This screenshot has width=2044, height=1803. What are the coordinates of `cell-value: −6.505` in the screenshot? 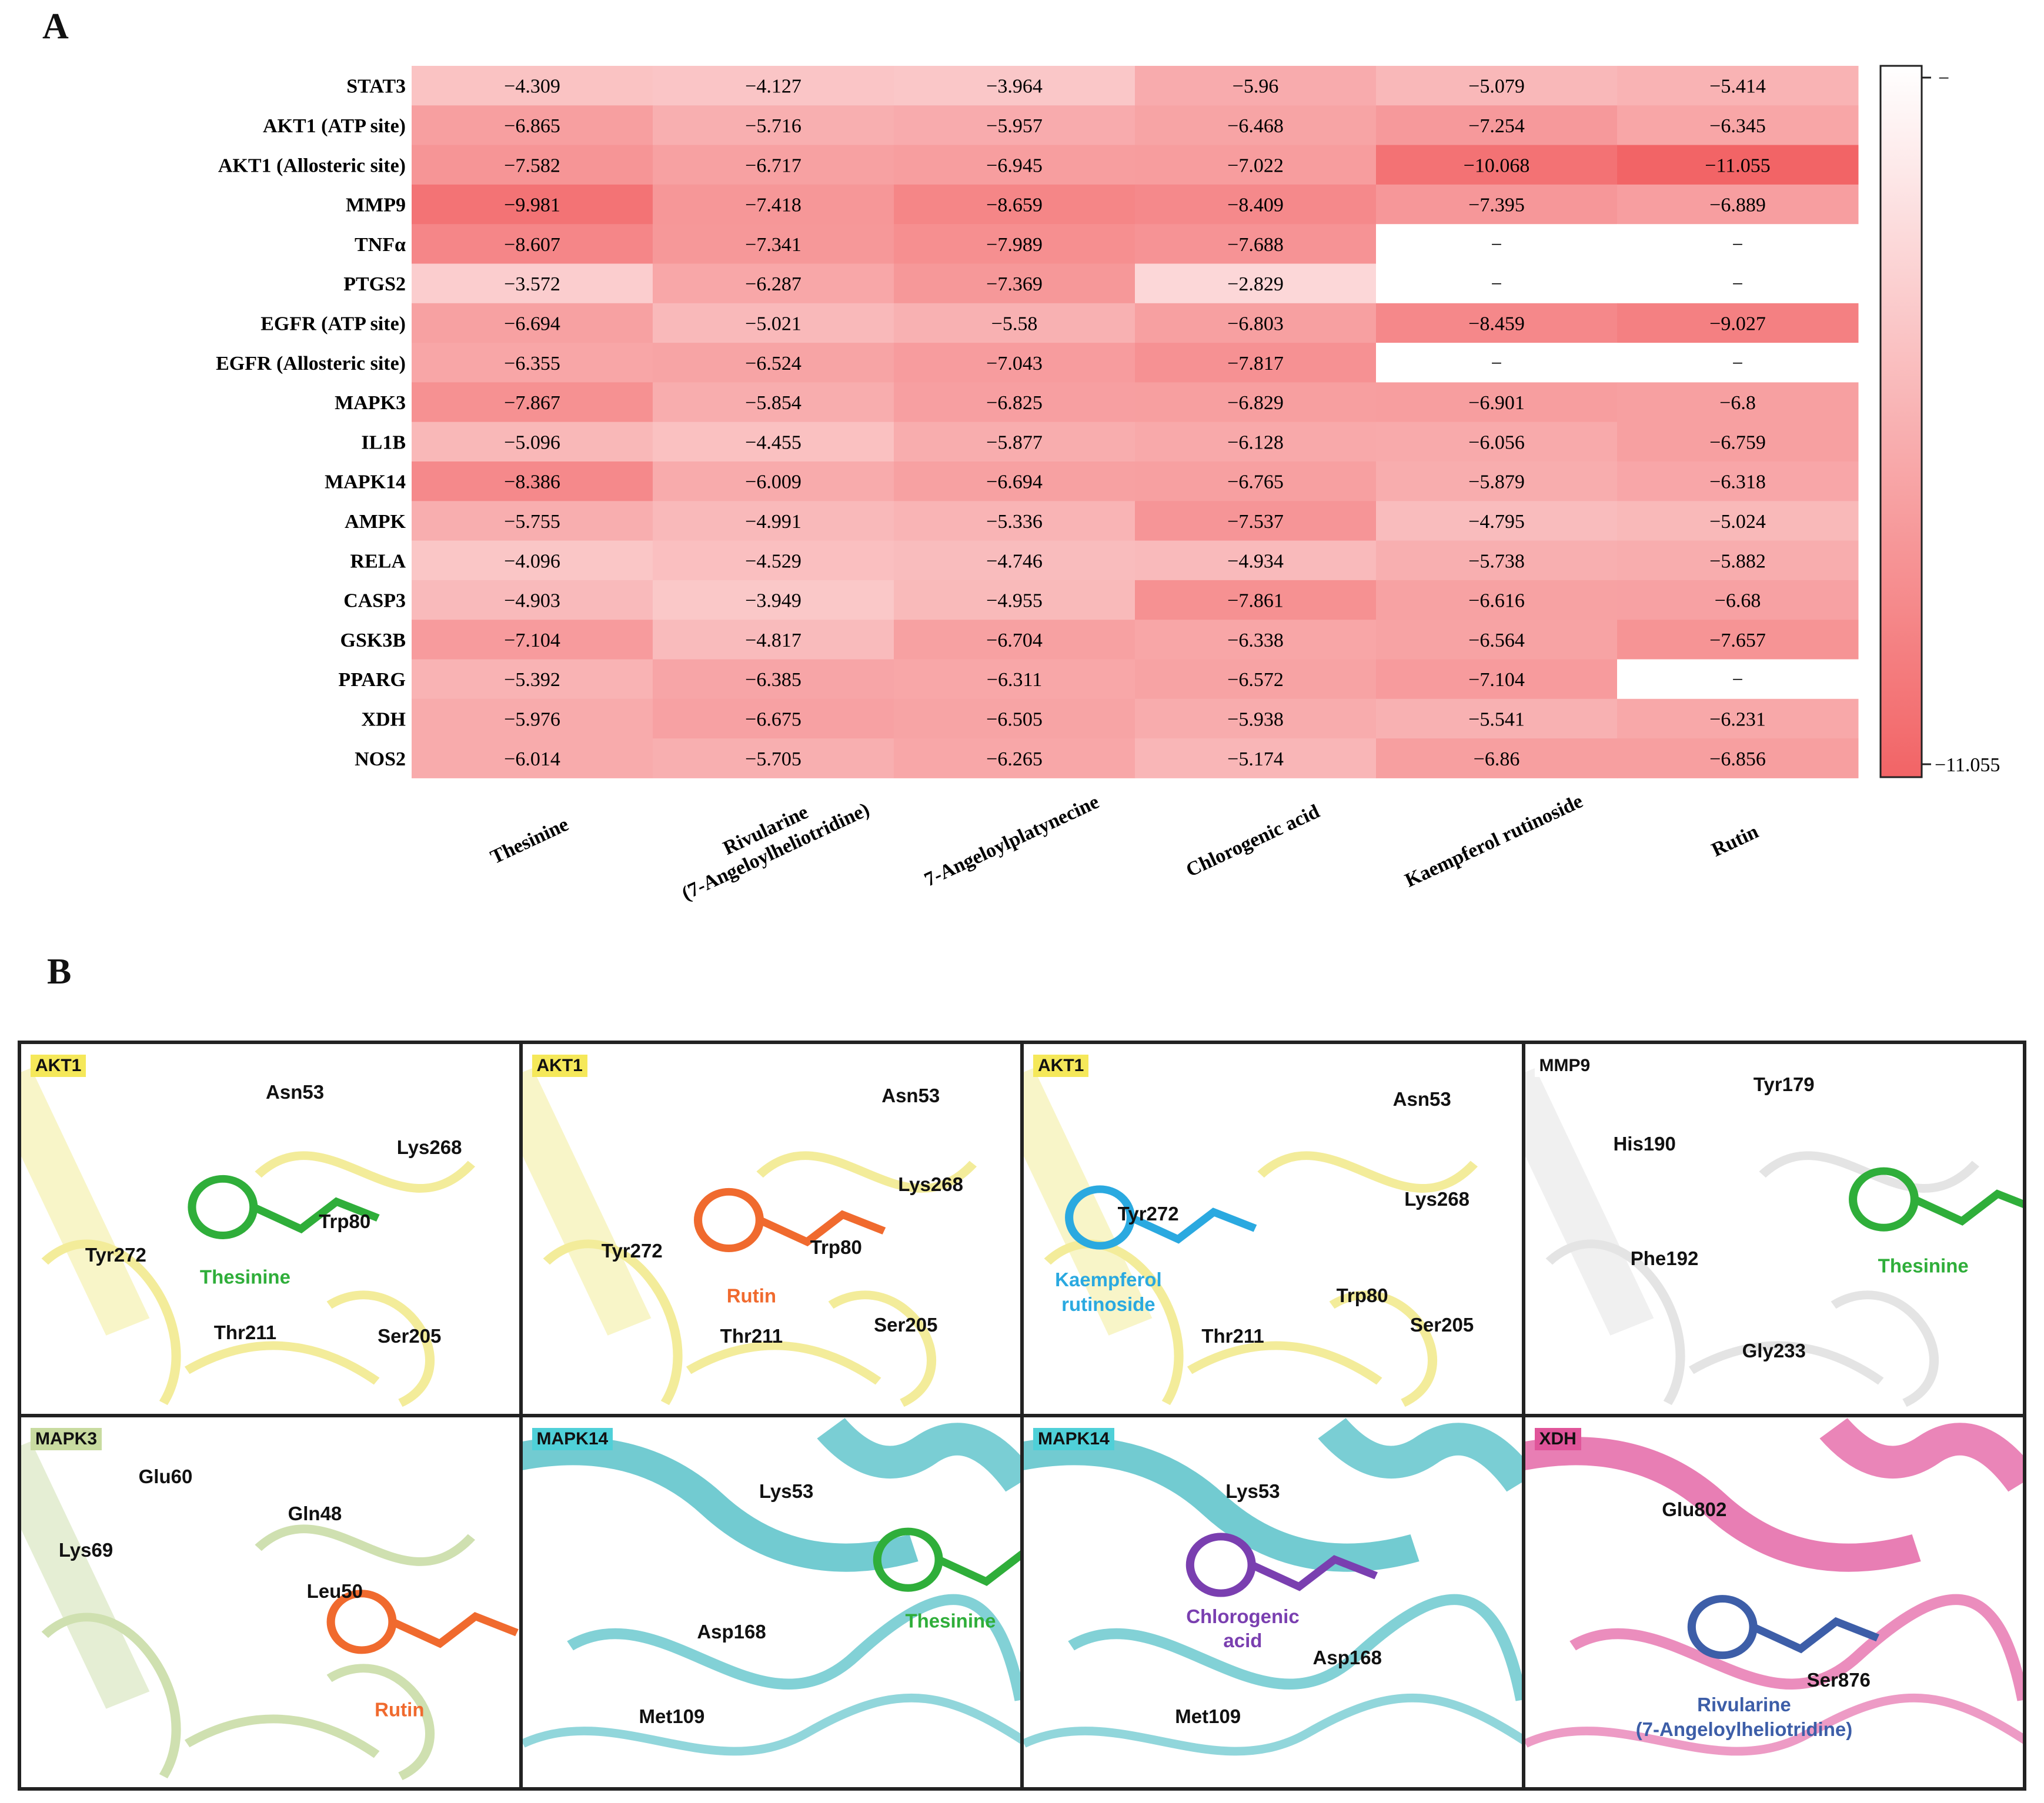 It's located at (1015, 719).